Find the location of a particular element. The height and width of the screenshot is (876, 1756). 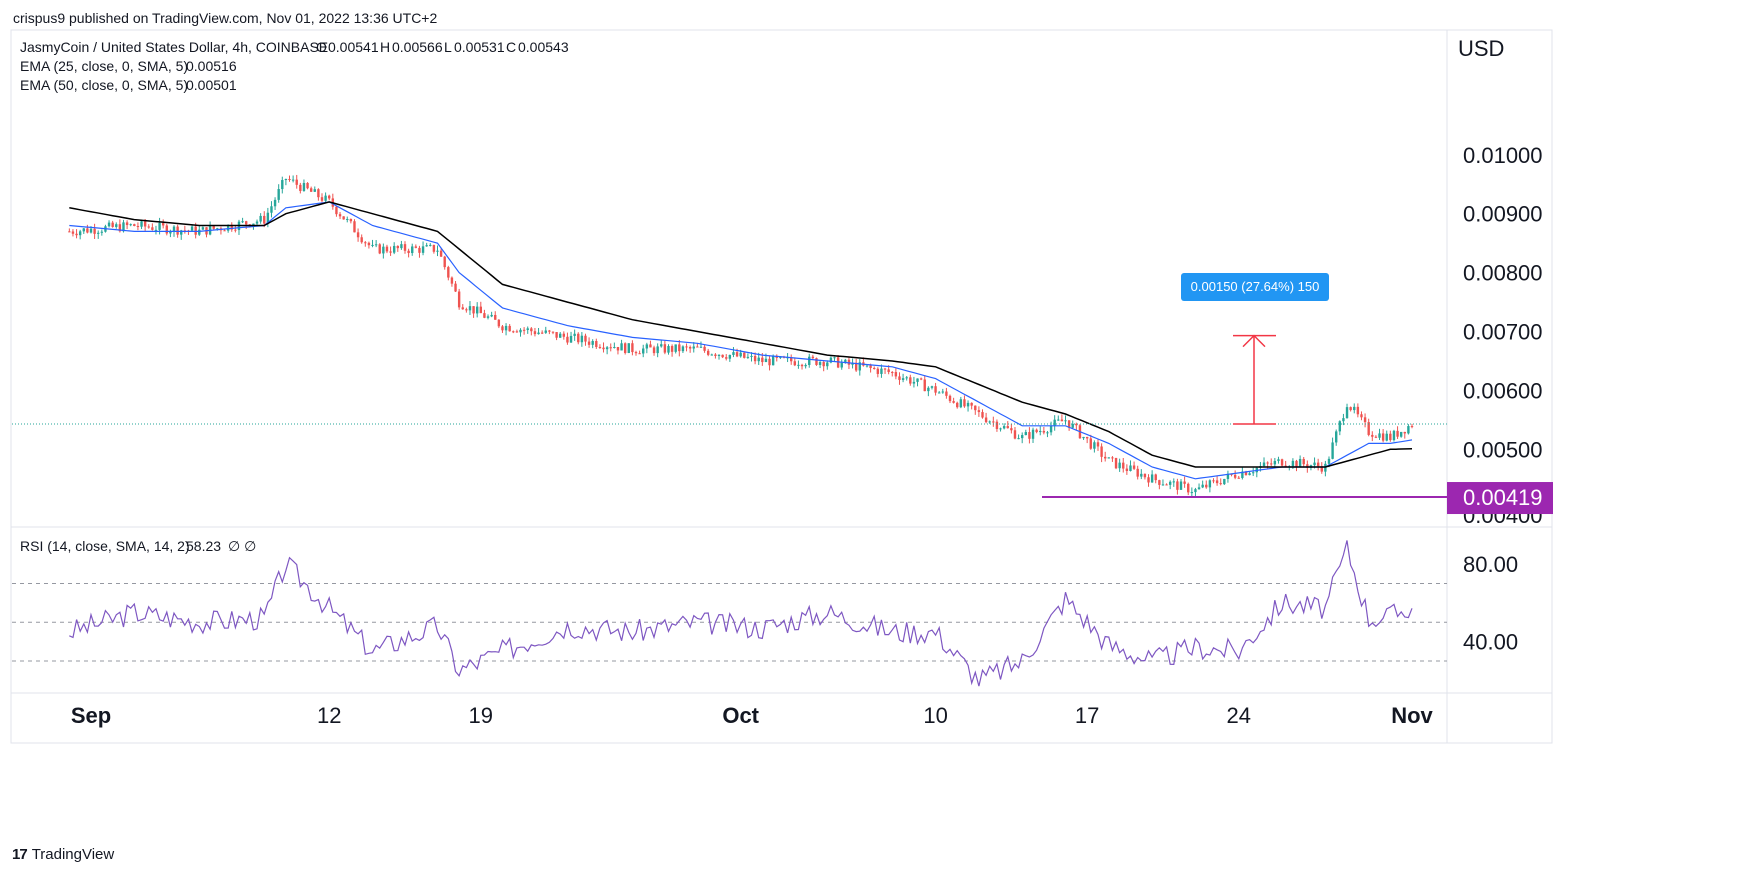

rsi-tick-label: 40.00 is located at coordinates (1490, 642).